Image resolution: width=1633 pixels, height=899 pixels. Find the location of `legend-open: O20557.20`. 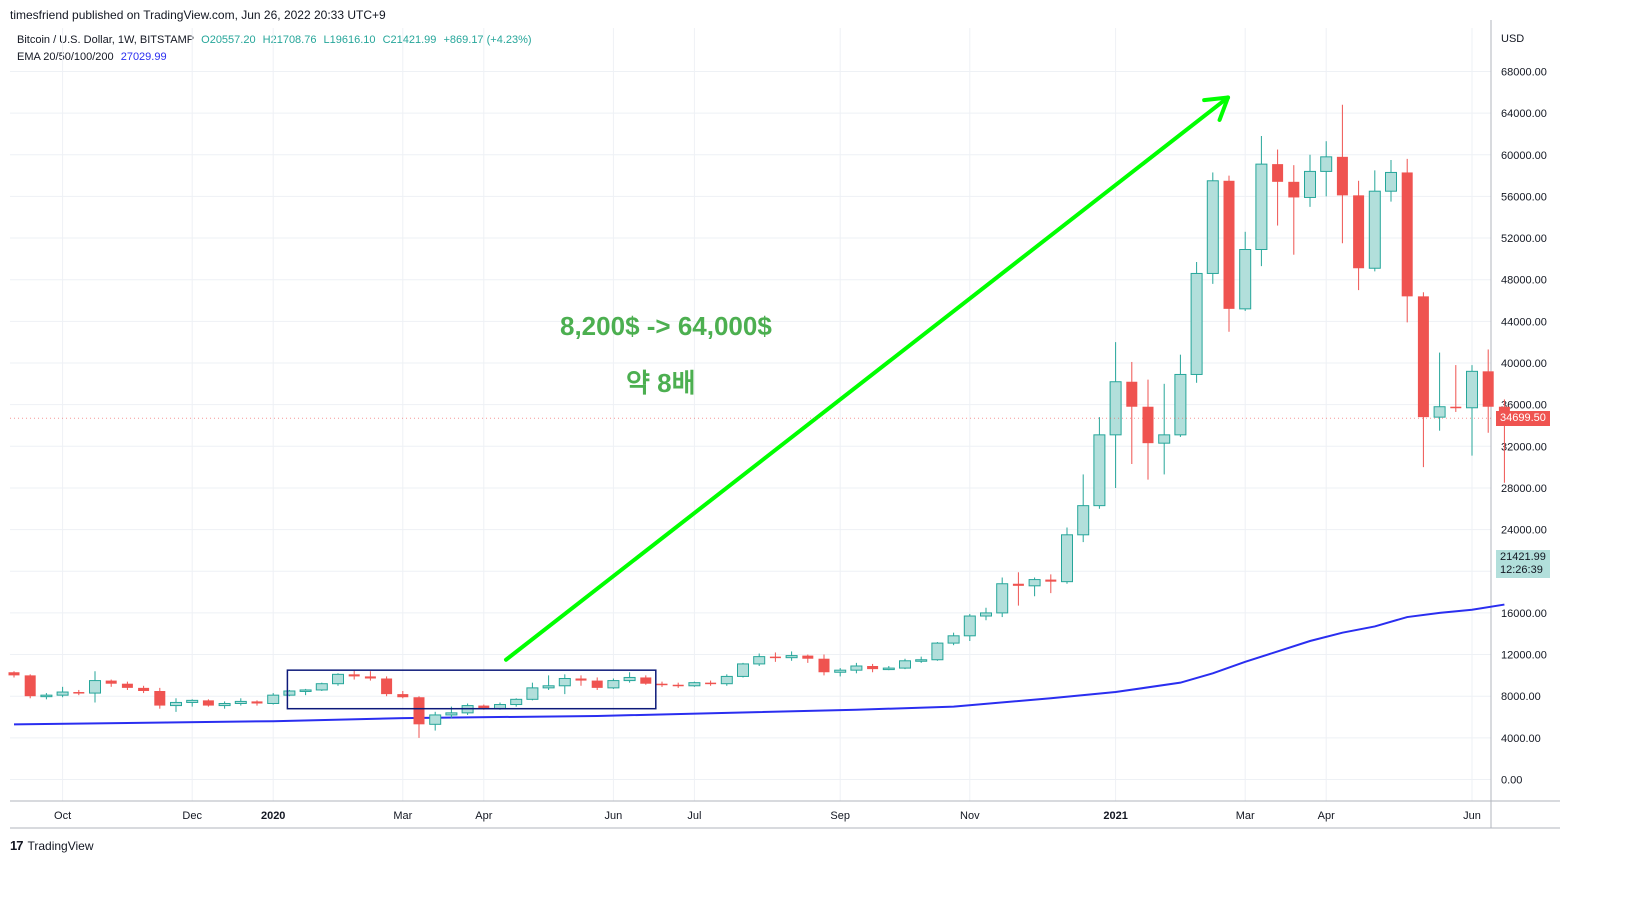

legend-open: O20557.20 is located at coordinates (228, 40).